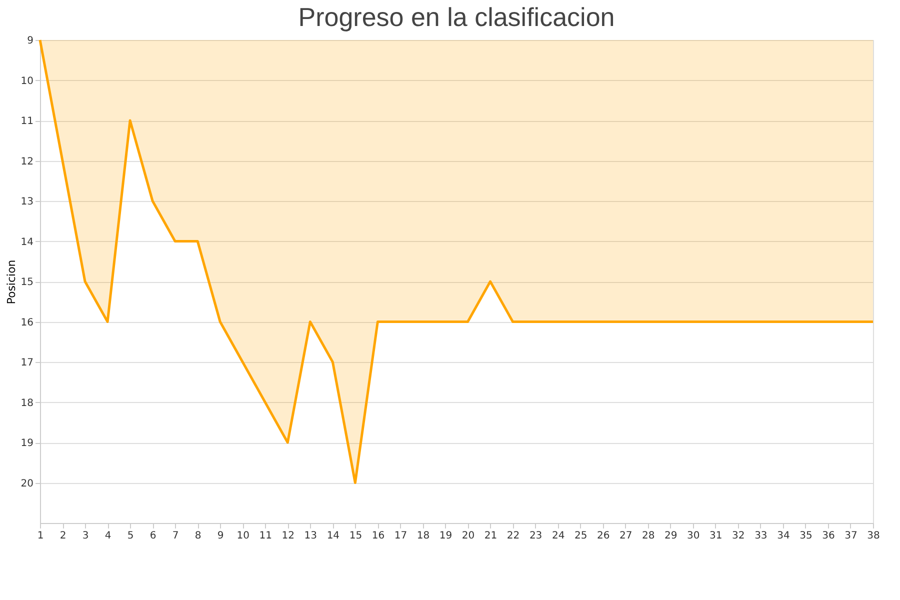 Image resolution: width=900 pixels, height=600 pixels. I want to click on x-tick-label: 23, so click(535, 536).